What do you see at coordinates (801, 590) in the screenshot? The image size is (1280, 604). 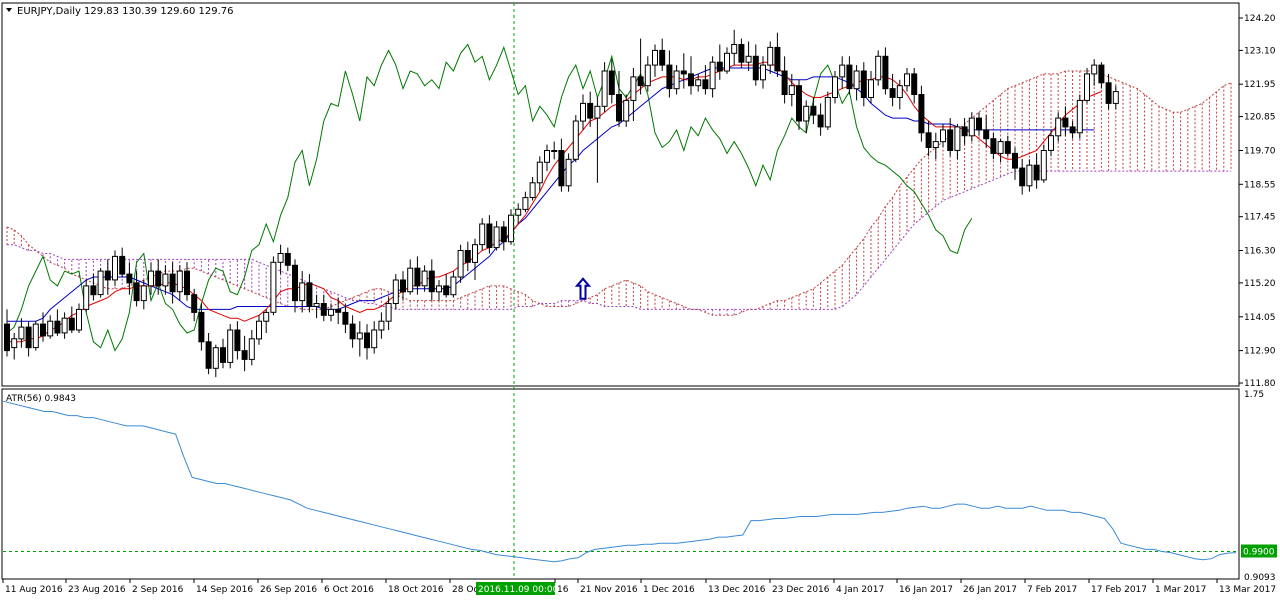 I see `time-tick-label: 23 Dec 2016` at bounding box center [801, 590].